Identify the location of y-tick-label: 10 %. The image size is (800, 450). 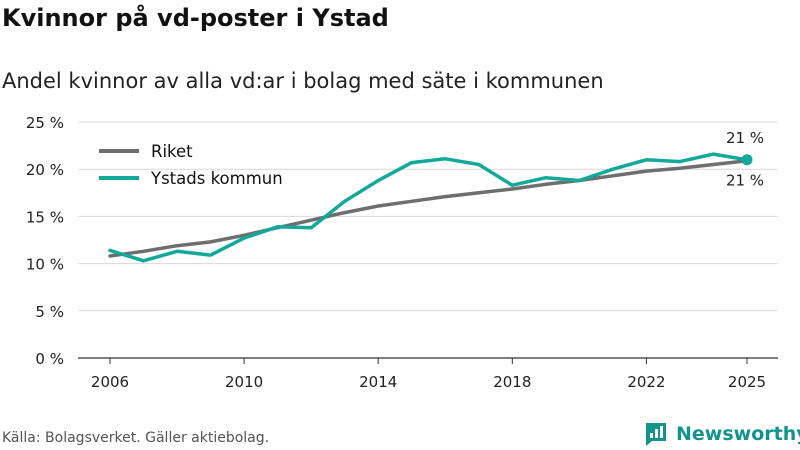
(45, 265).